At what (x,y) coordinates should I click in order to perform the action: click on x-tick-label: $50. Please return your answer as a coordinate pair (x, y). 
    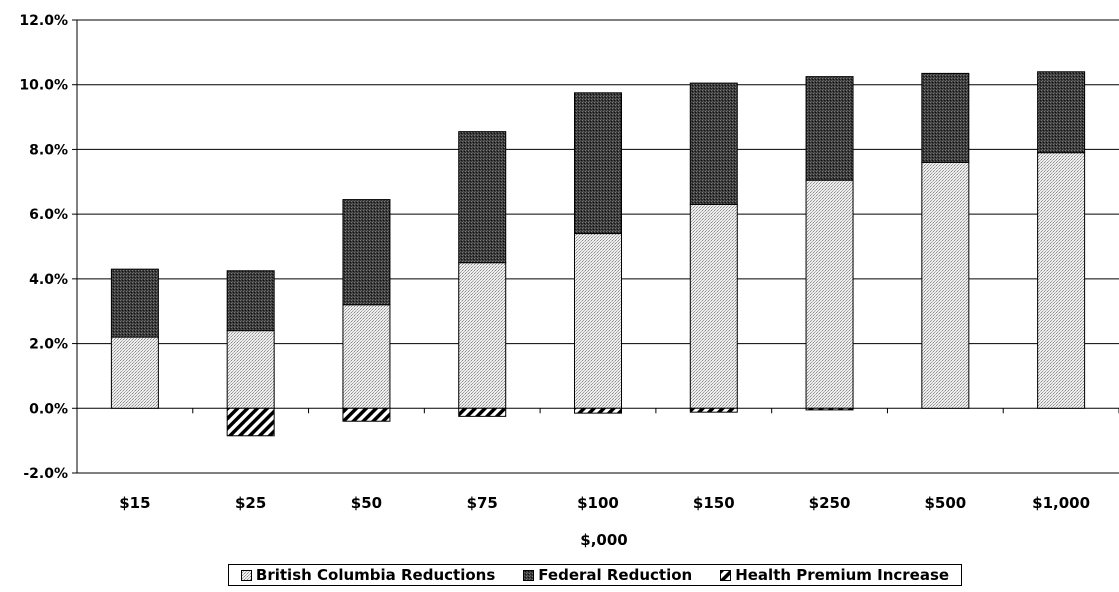
    Looking at the image, I should click on (366, 503).